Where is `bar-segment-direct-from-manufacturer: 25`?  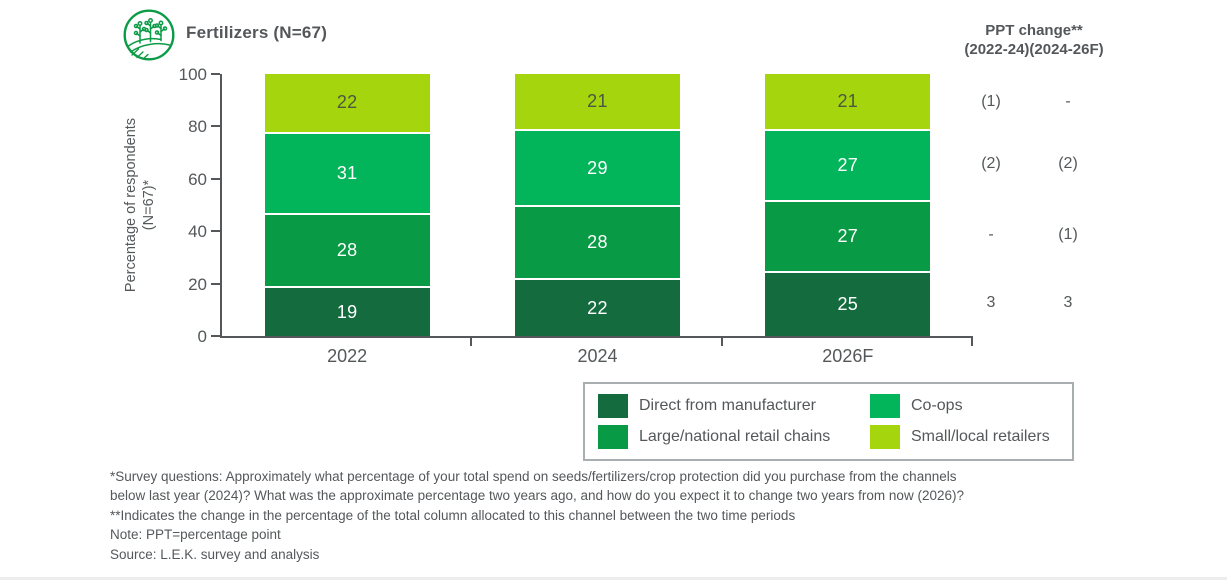 bar-segment-direct-from-manufacturer: 25 is located at coordinates (848, 303).